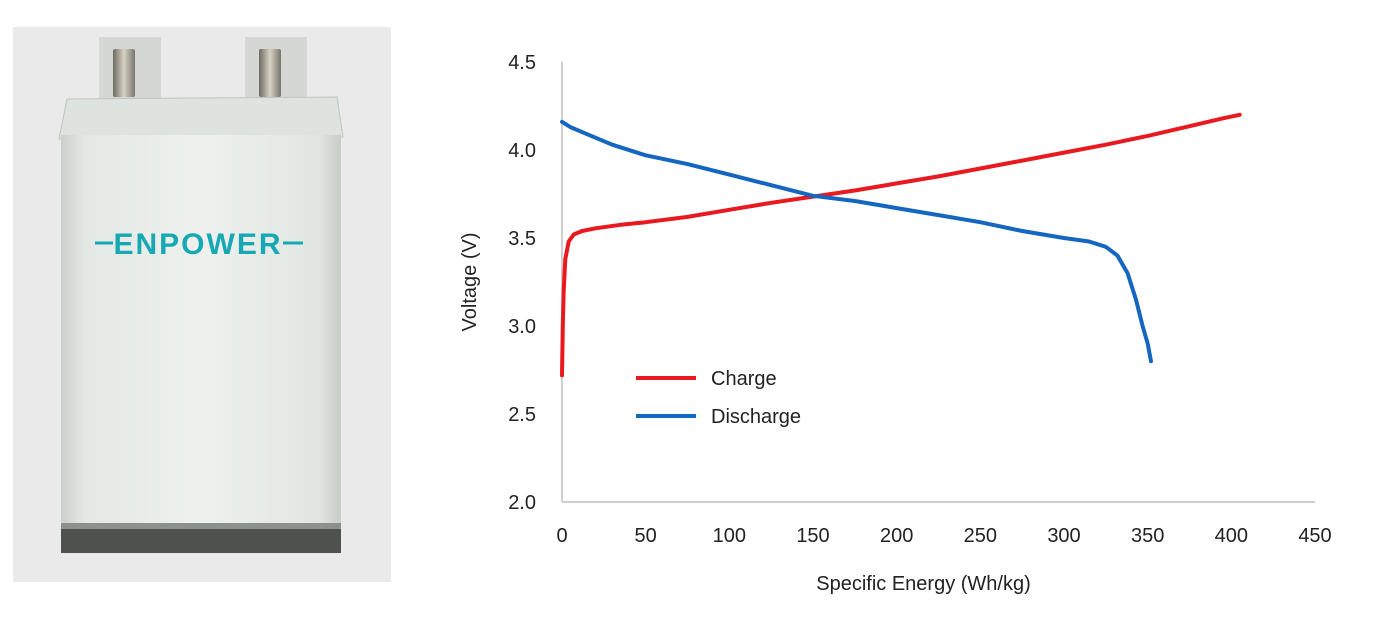 The height and width of the screenshot is (629, 1396). I want to click on x-axis-title: Specific Energy (Wh/kg), so click(923, 584).